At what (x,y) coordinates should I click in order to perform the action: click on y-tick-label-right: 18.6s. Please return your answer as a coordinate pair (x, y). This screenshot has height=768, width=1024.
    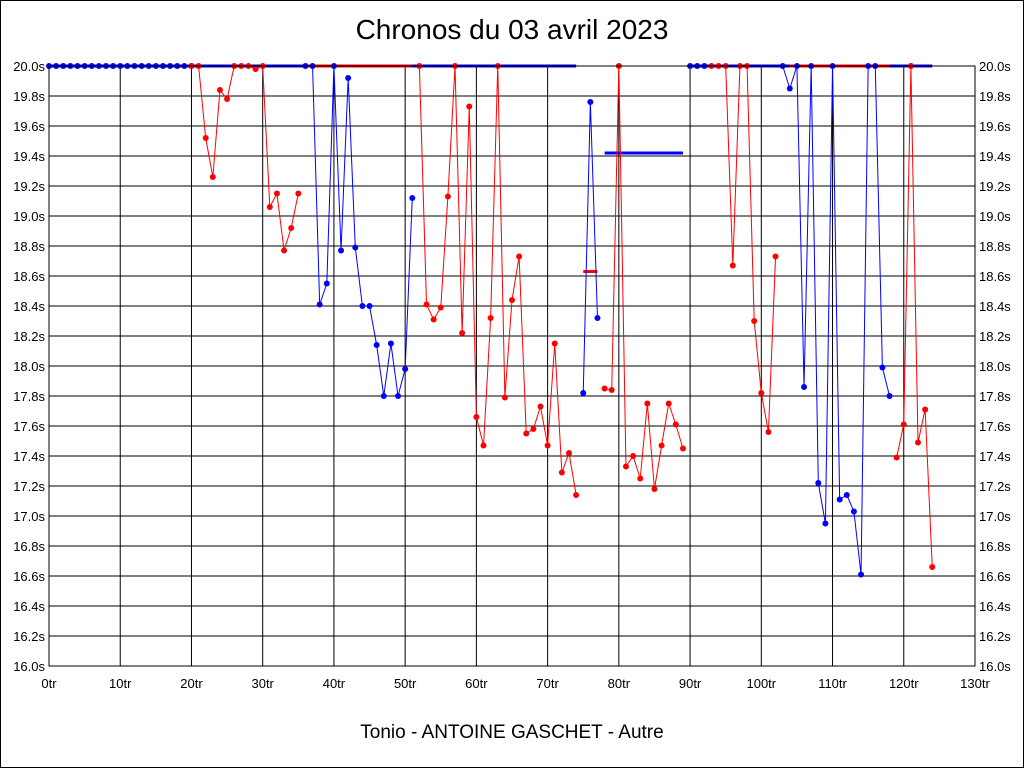
    Looking at the image, I should click on (995, 276).